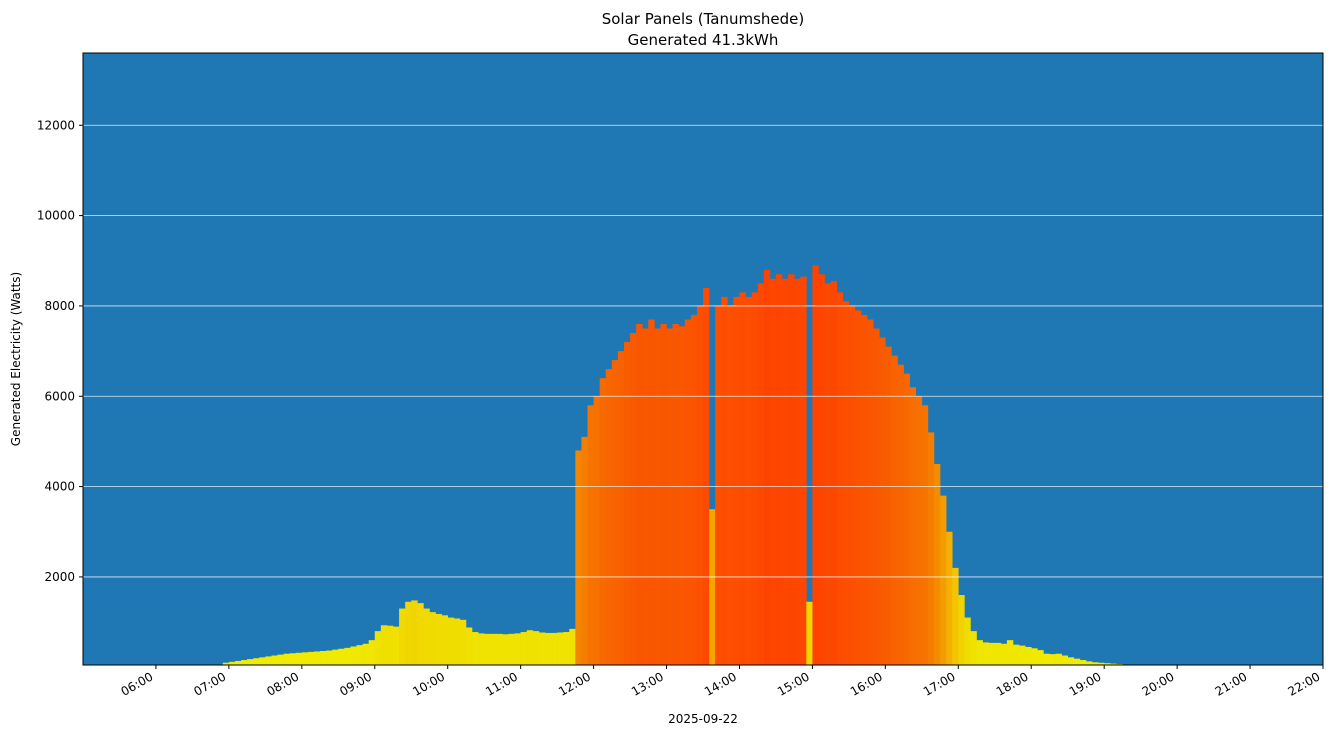 This screenshot has width=1333, height=740. What do you see at coordinates (1304, 683) in the screenshot?
I see `x-tick-label: 22:00` at bounding box center [1304, 683].